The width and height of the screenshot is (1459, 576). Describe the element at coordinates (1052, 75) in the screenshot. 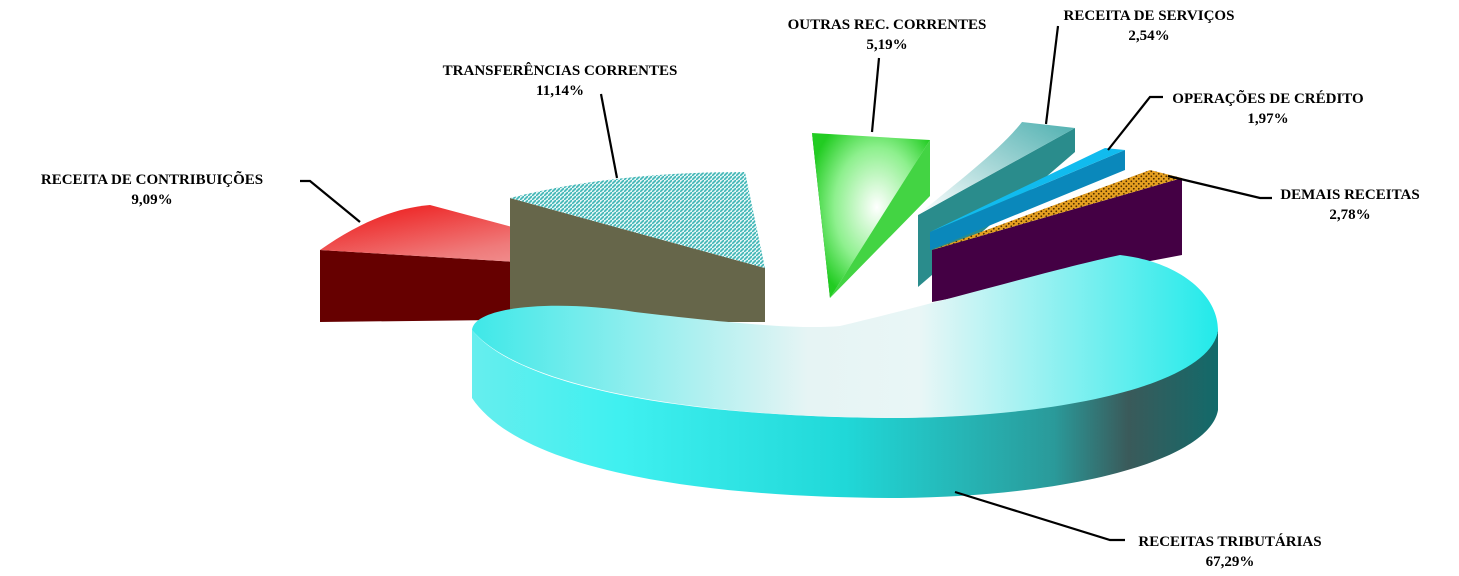

I see `leader-receita-de-servicos` at that location.